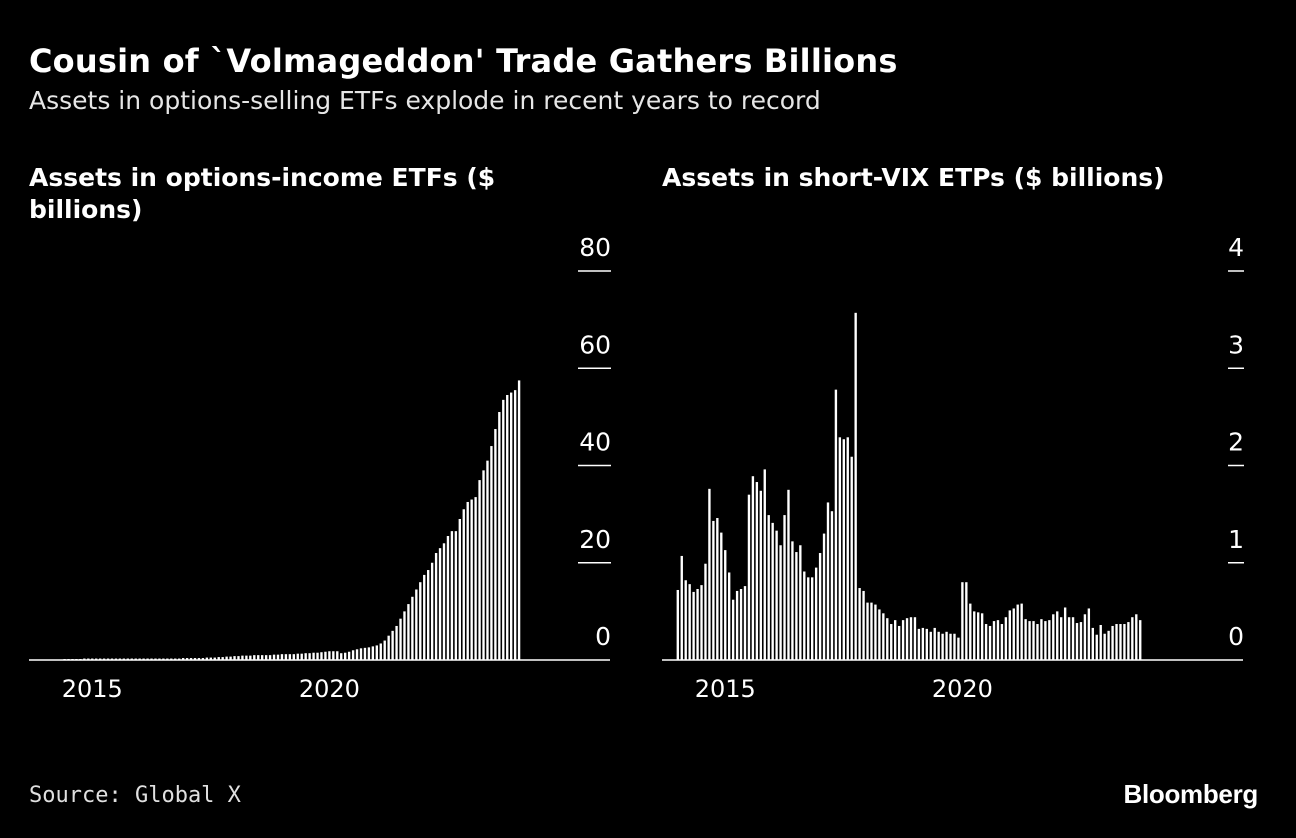  What do you see at coordinates (1236, 344) in the screenshot?
I see `y-tick-label: 3` at bounding box center [1236, 344].